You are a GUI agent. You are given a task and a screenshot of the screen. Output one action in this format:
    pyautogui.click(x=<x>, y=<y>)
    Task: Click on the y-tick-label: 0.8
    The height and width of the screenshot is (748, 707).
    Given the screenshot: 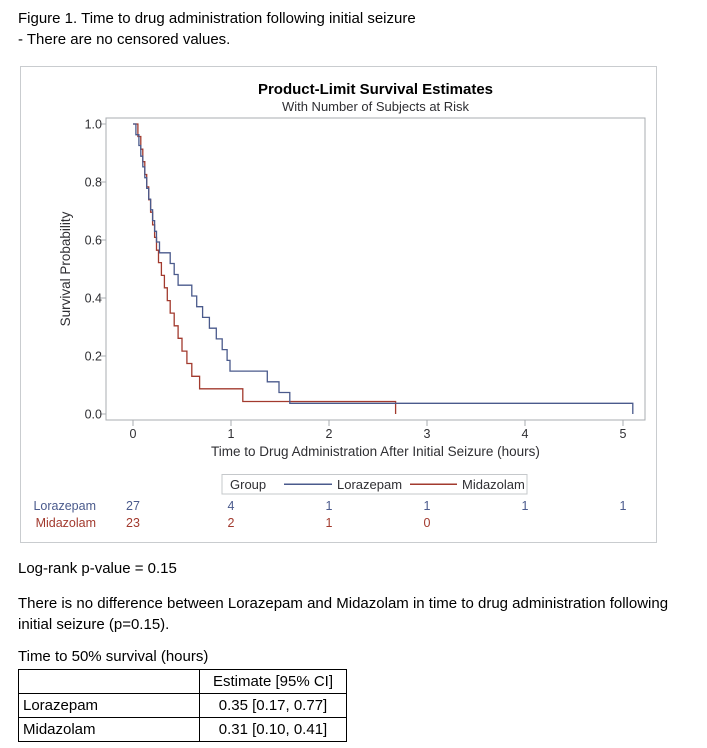 What is the action you would take?
    pyautogui.click(x=93, y=183)
    